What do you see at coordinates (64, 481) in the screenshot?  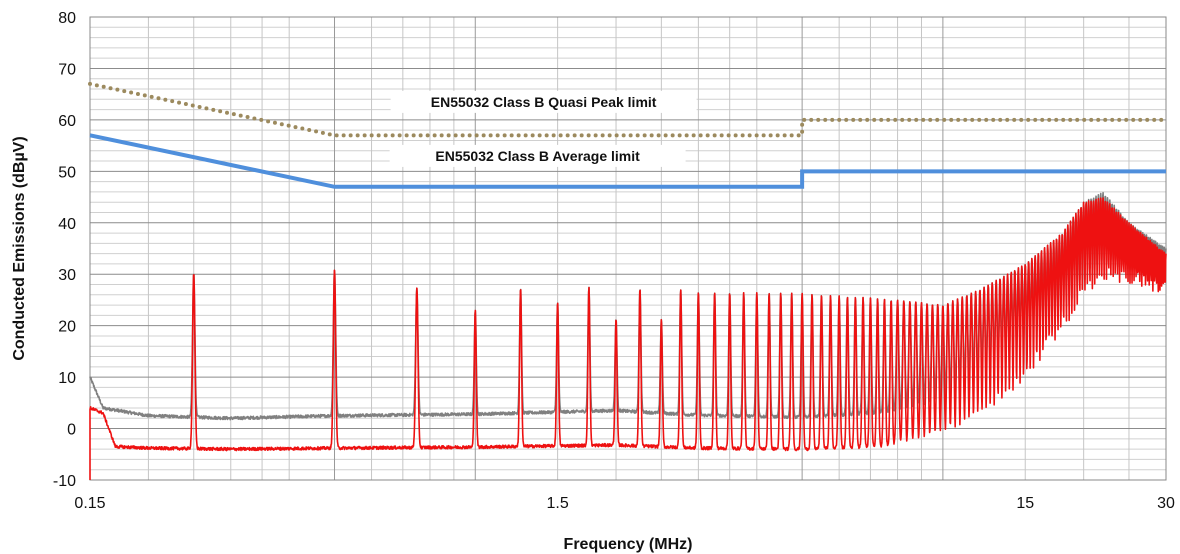 I see `y-tick-label: -10` at bounding box center [64, 481].